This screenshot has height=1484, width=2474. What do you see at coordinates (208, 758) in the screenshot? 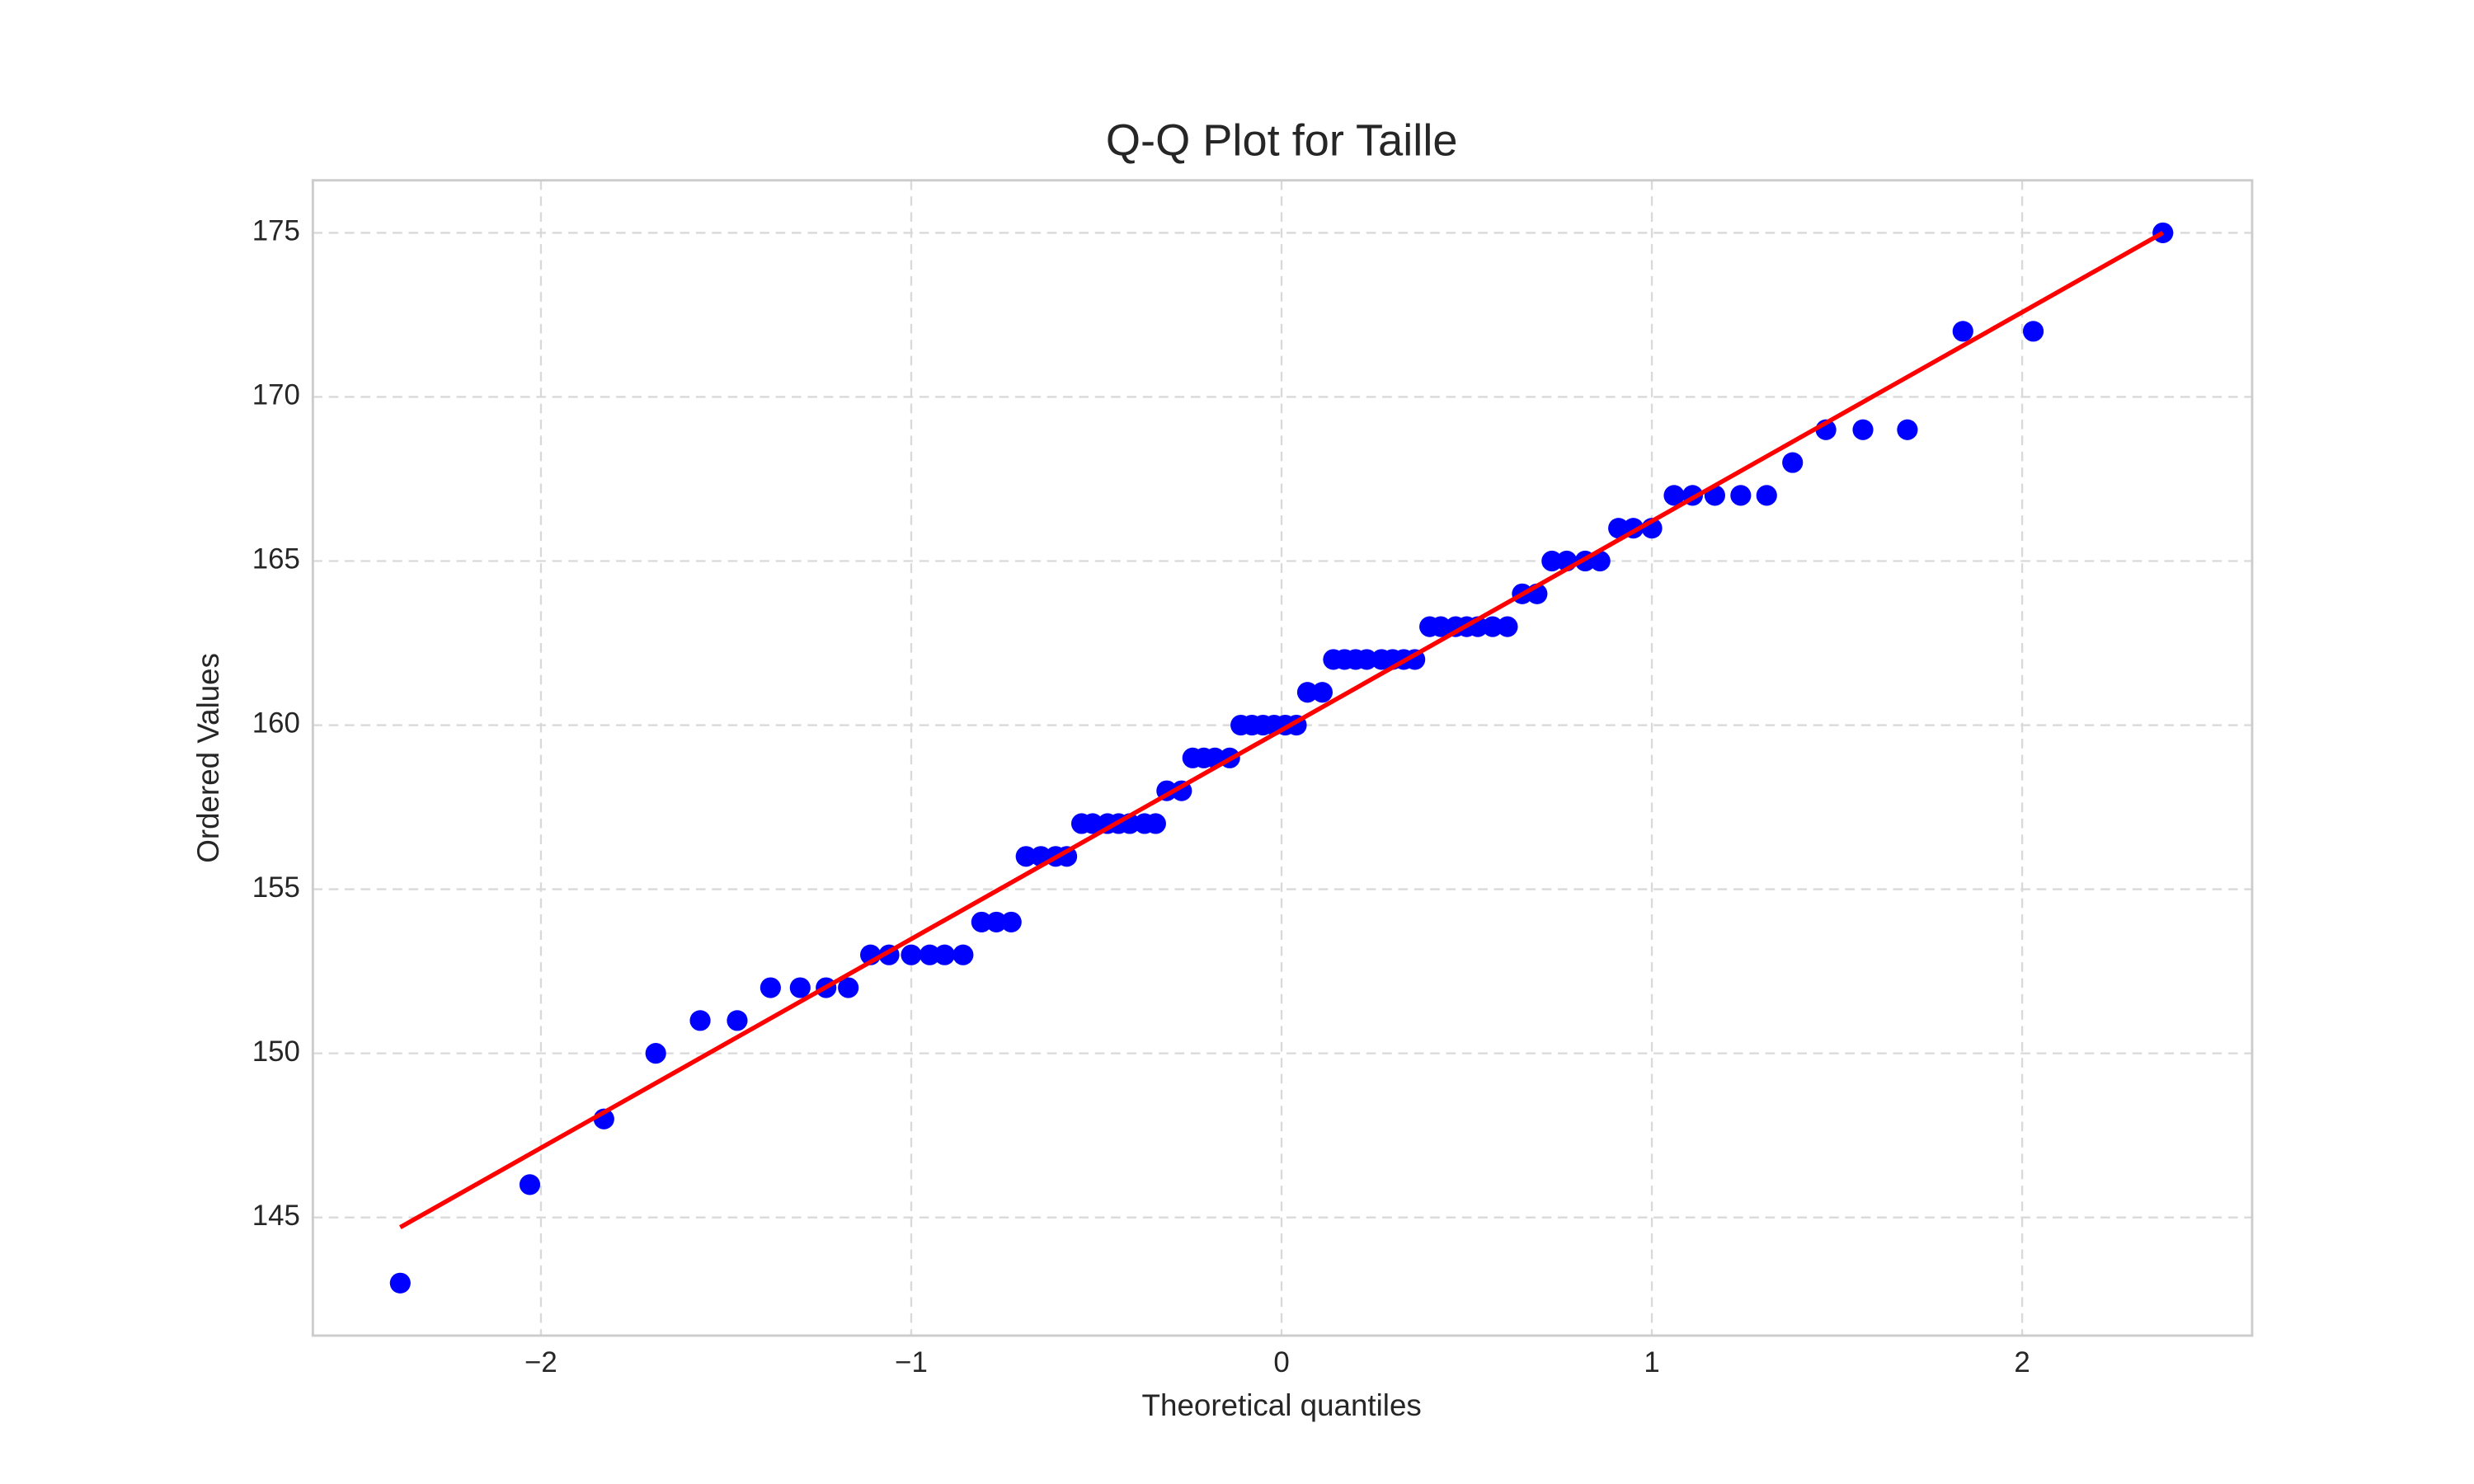
I see `y-axis-label: Ordered Values` at bounding box center [208, 758].